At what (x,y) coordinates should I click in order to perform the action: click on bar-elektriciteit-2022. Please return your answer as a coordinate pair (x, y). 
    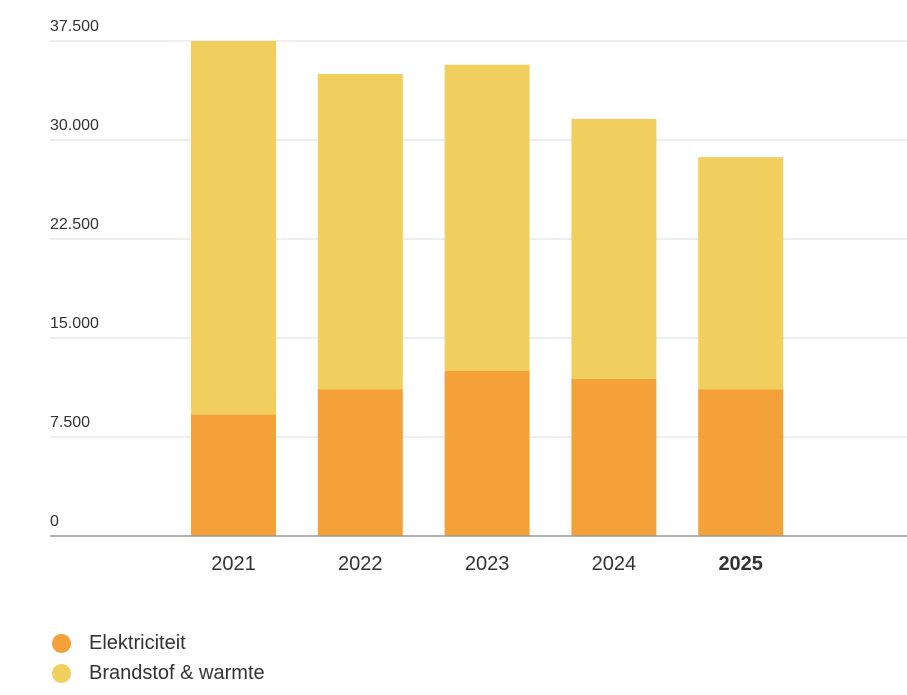
    Looking at the image, I should click on (360, 462).